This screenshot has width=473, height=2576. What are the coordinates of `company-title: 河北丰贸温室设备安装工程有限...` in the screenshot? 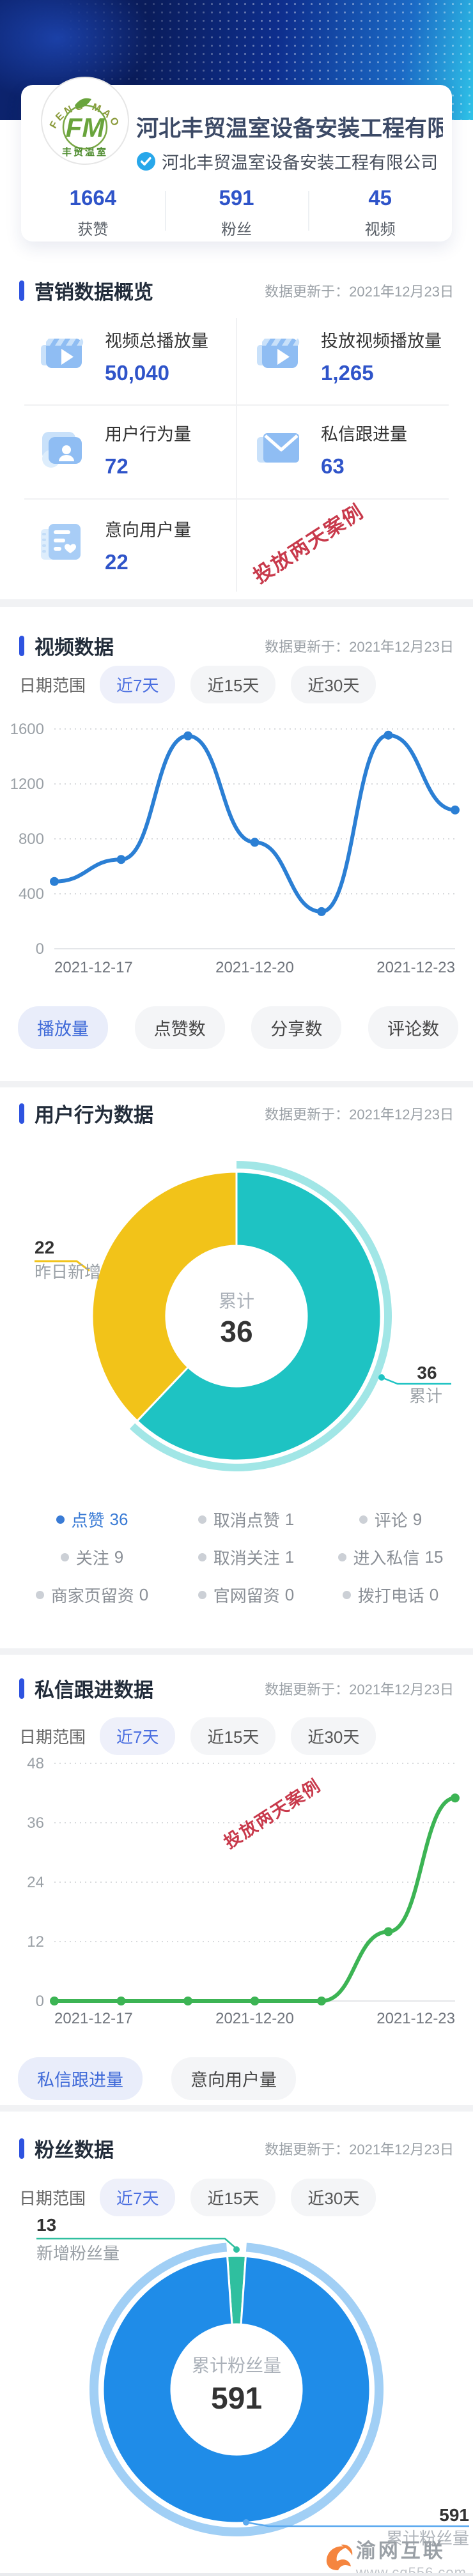 It's located at (289, 128).